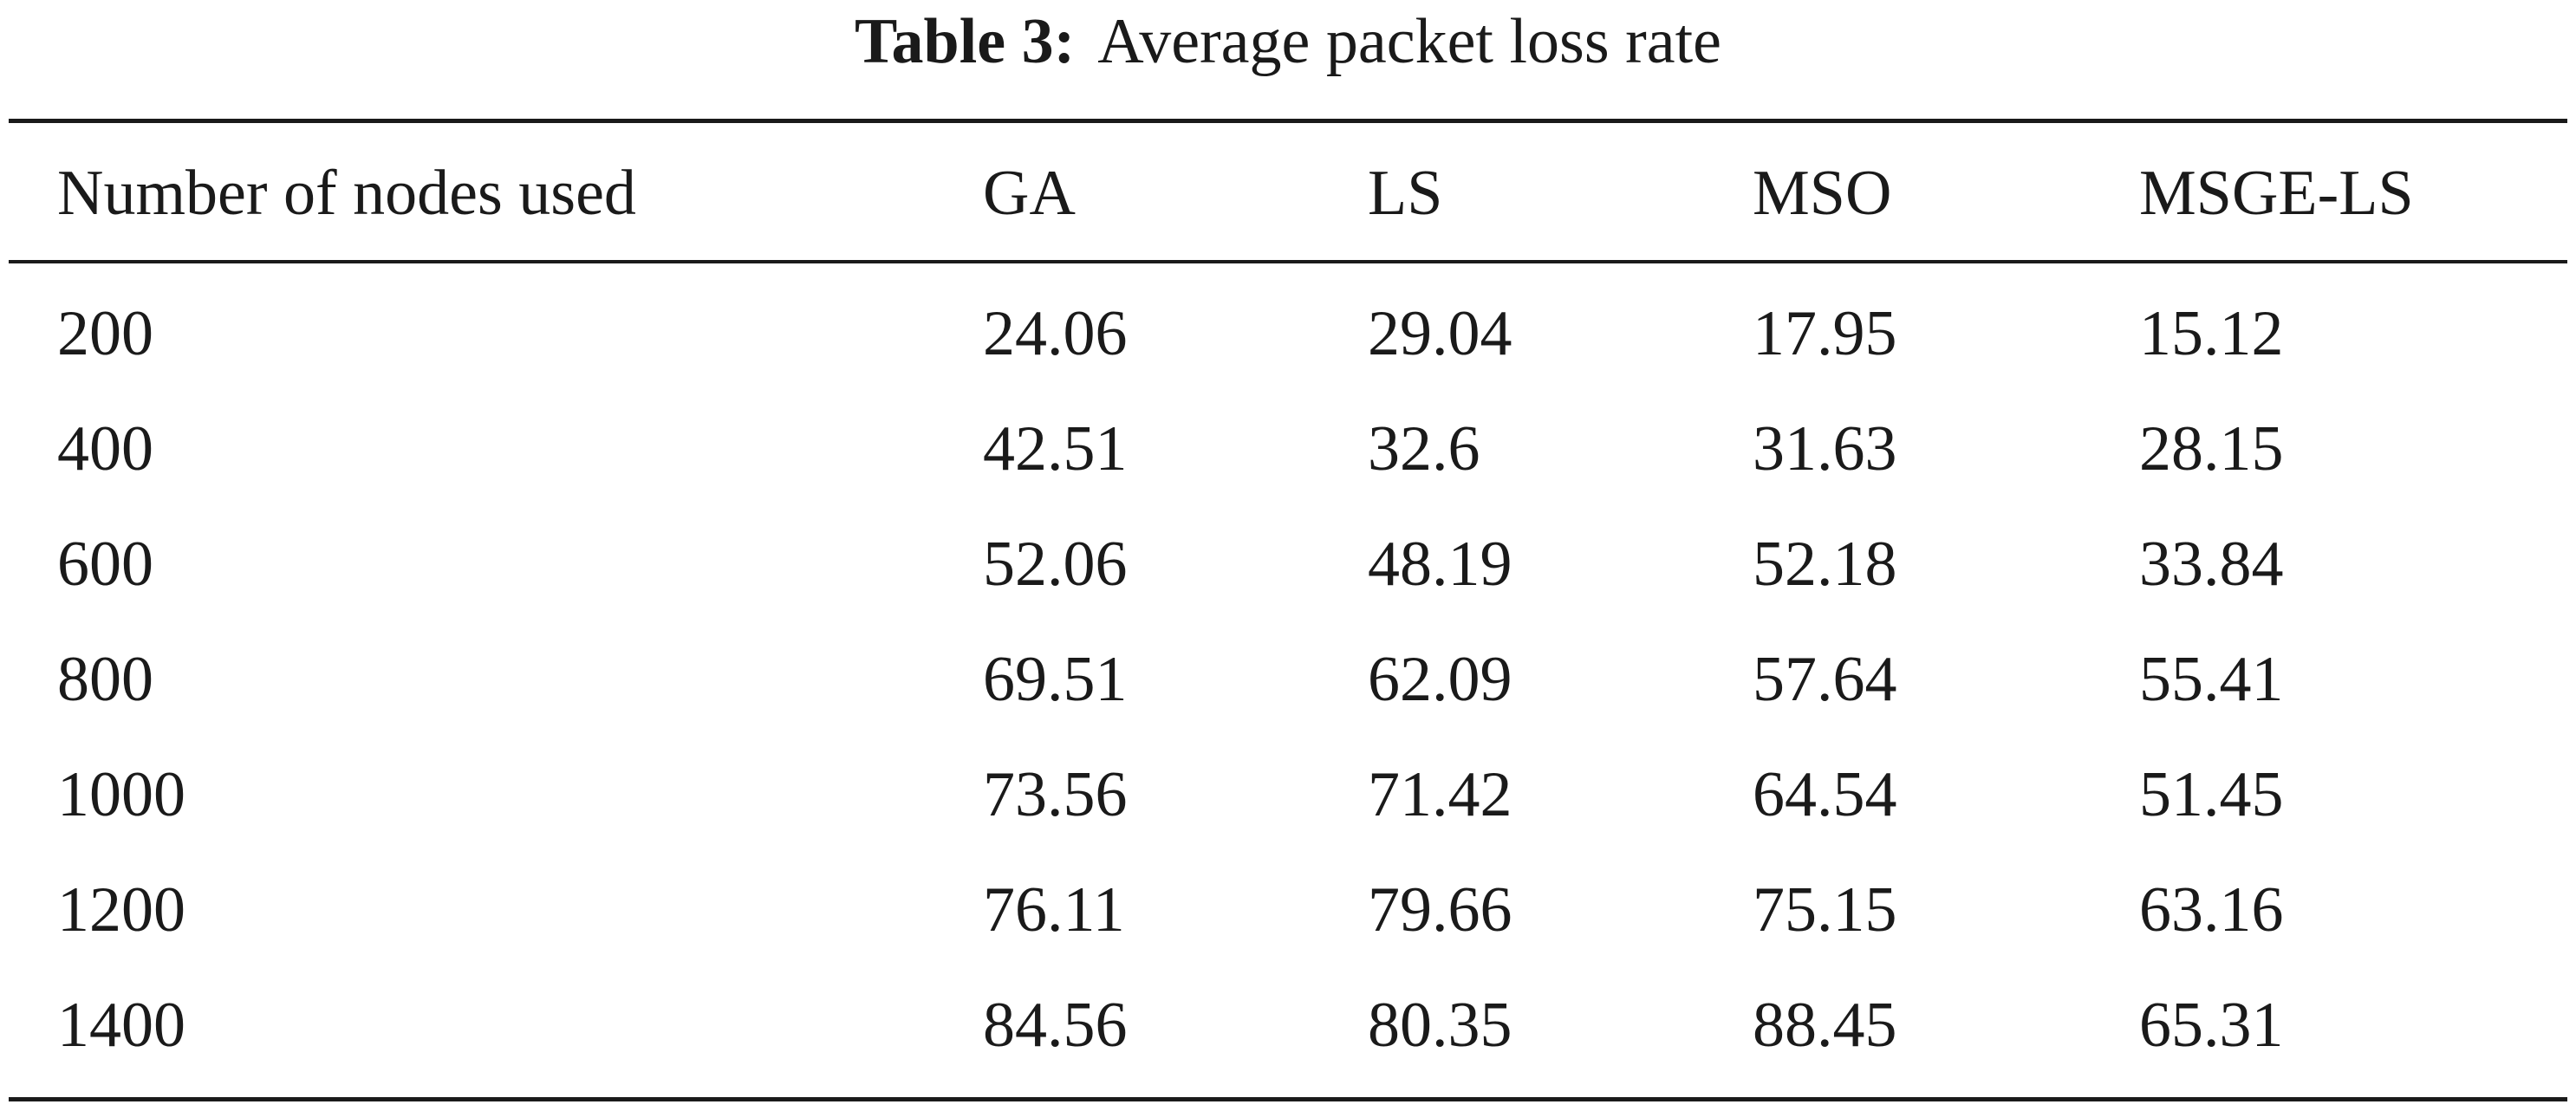  What do you see at coordinates (105, 564) in the screenshot?
I see `table-cell-nodes: 600` at bounding box center [105, 564].